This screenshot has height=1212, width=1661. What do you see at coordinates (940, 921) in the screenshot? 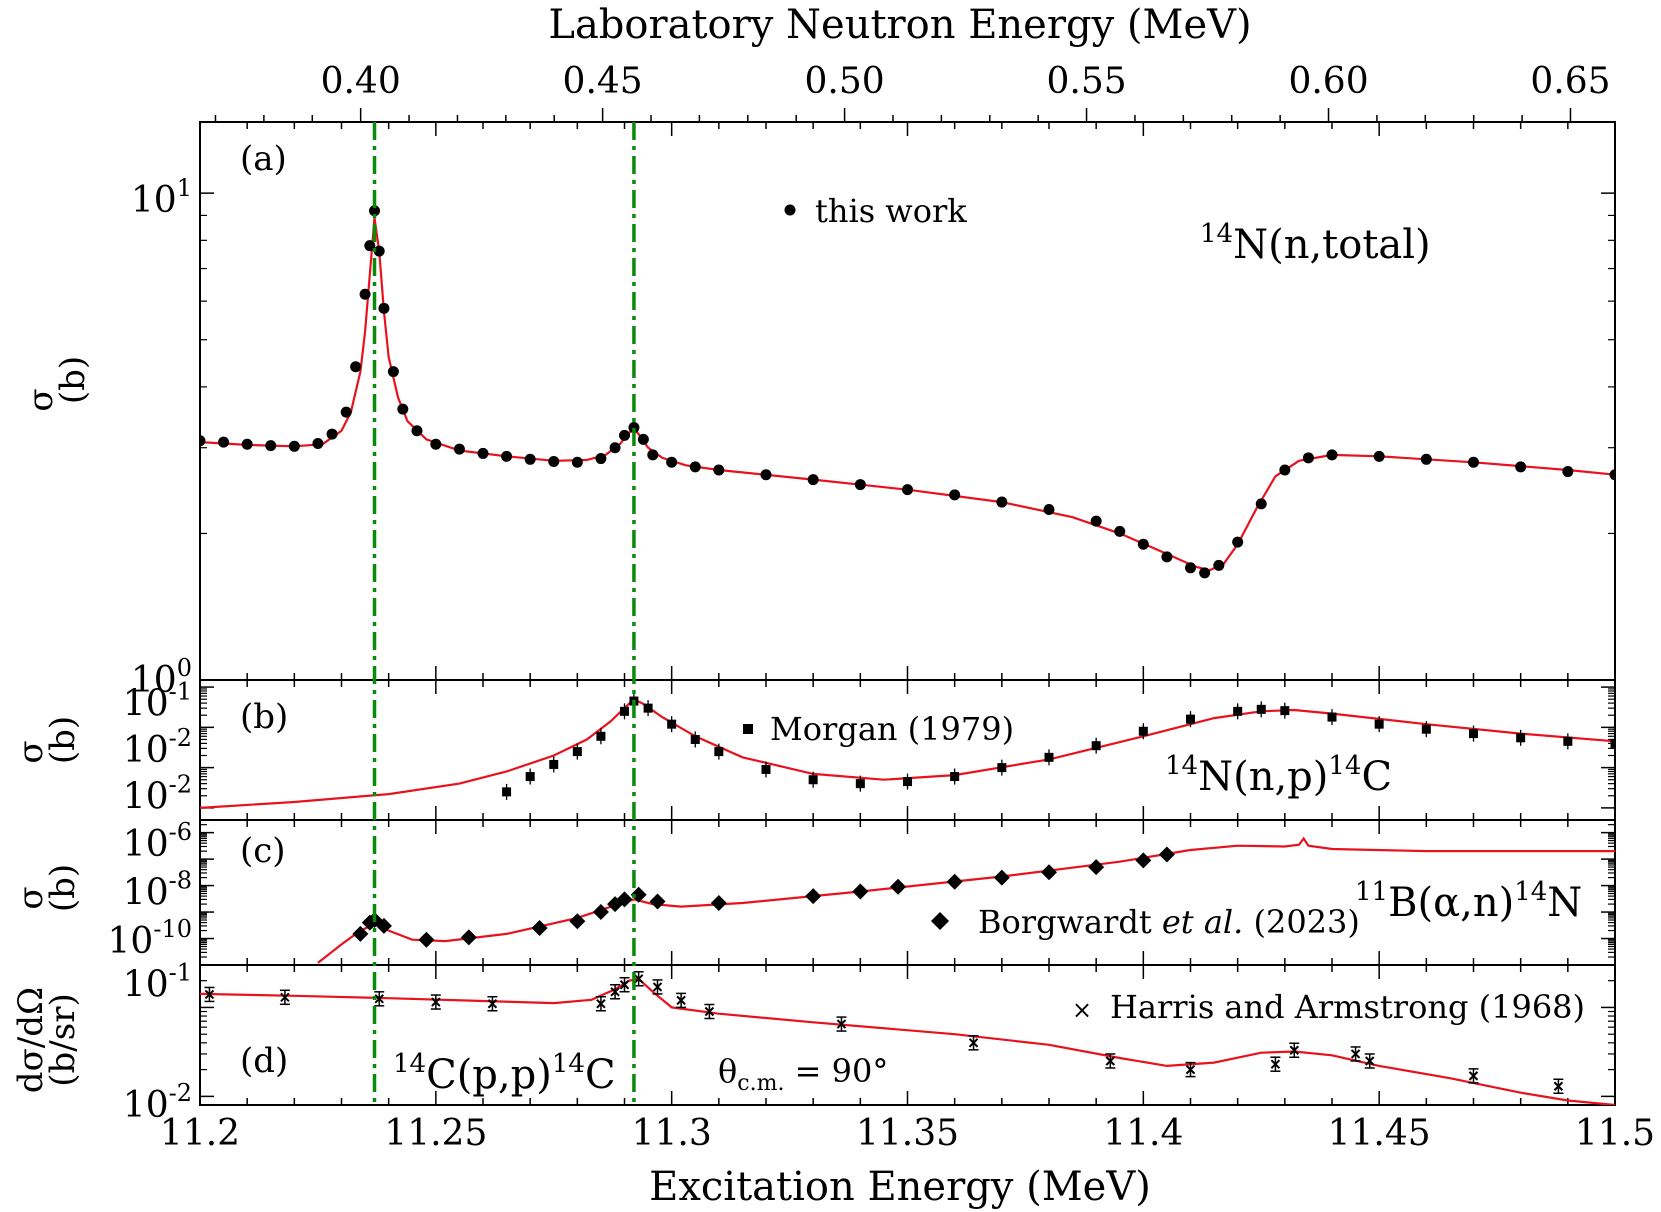
I see `legend-c-marker` at bounding box center [940, 921].